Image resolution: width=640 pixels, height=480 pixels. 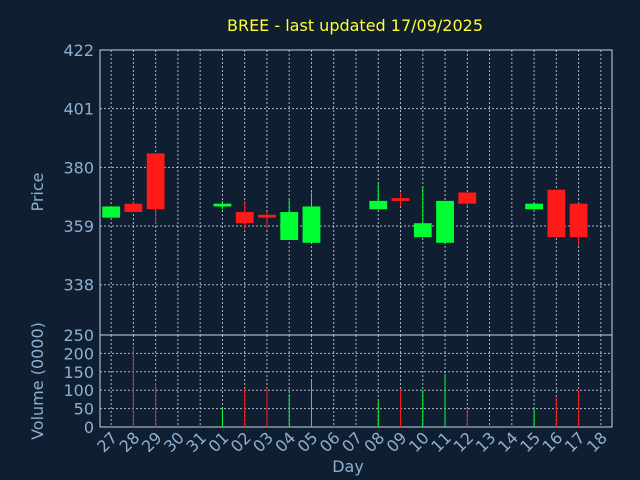 What do you see at coordinates (78, 285) in the screenshot?
I see `price-y-tick-label: 338` at bounding box center [78, 285].